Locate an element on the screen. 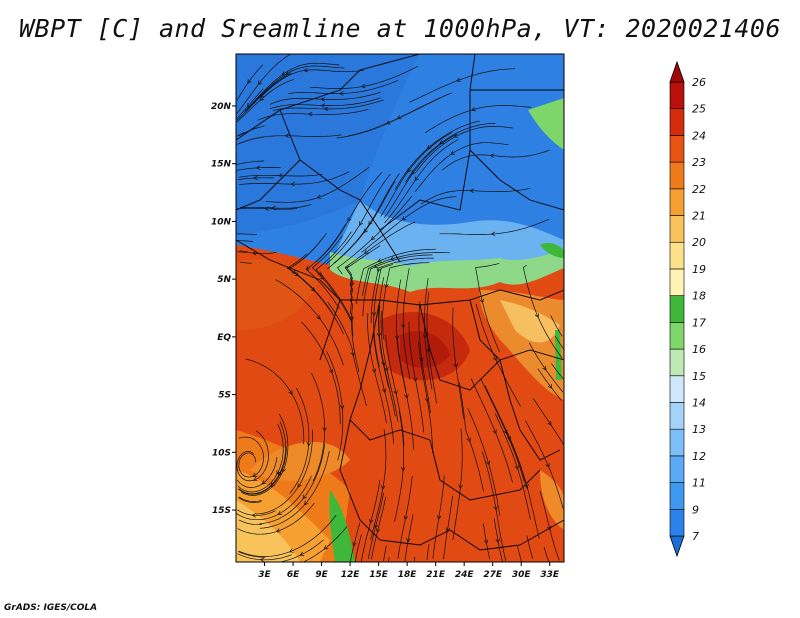 The height and width of the screenshot is (618, 800). colorbar-min-arrow is located at coordinates (677, 546).